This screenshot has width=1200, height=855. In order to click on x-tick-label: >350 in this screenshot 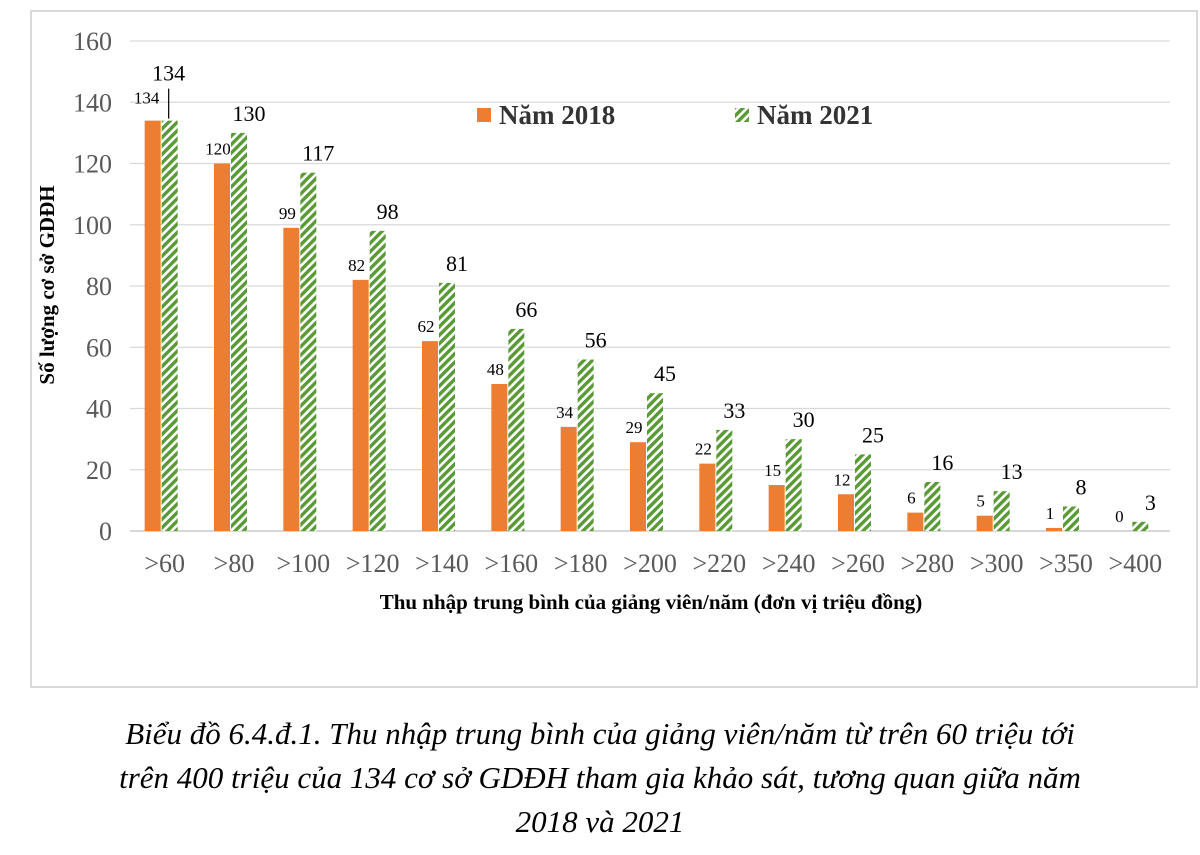, I will do `click(1066, 563)`.